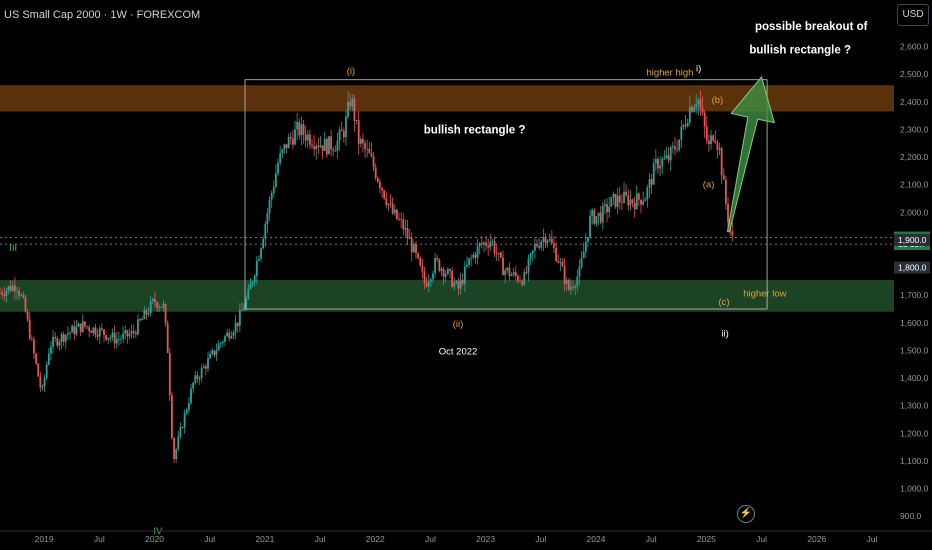  What do you see at coordinates (485, 539) in the screenshot?
I see `x-tick-label: 2023` at bounding box center [485, 539].